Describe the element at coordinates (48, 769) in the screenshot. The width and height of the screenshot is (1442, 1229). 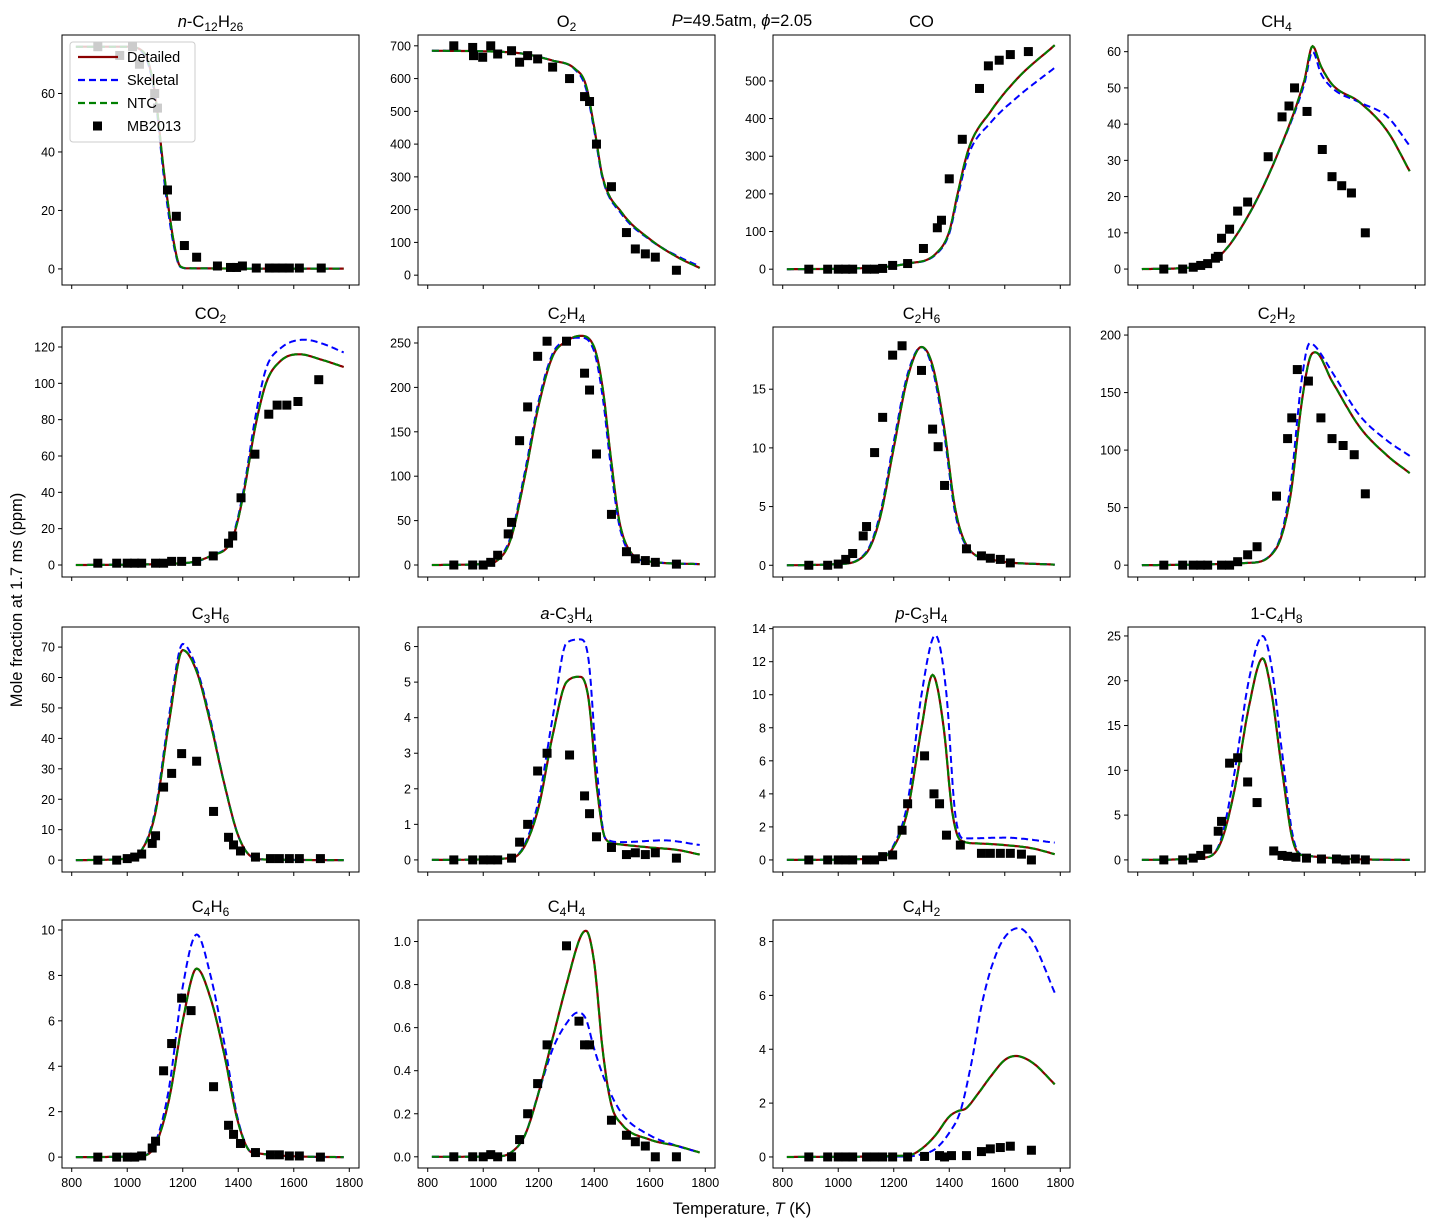
I see `y-tick-label: 30` at that location.